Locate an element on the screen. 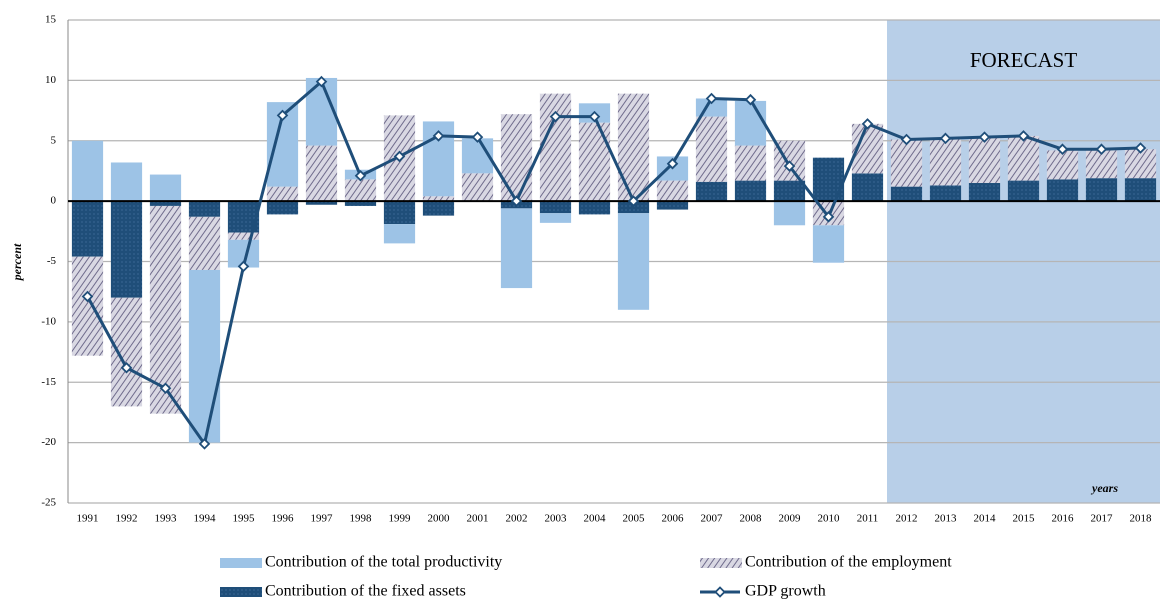  y-tick-label: -20 is located at coordinates (48, 442).